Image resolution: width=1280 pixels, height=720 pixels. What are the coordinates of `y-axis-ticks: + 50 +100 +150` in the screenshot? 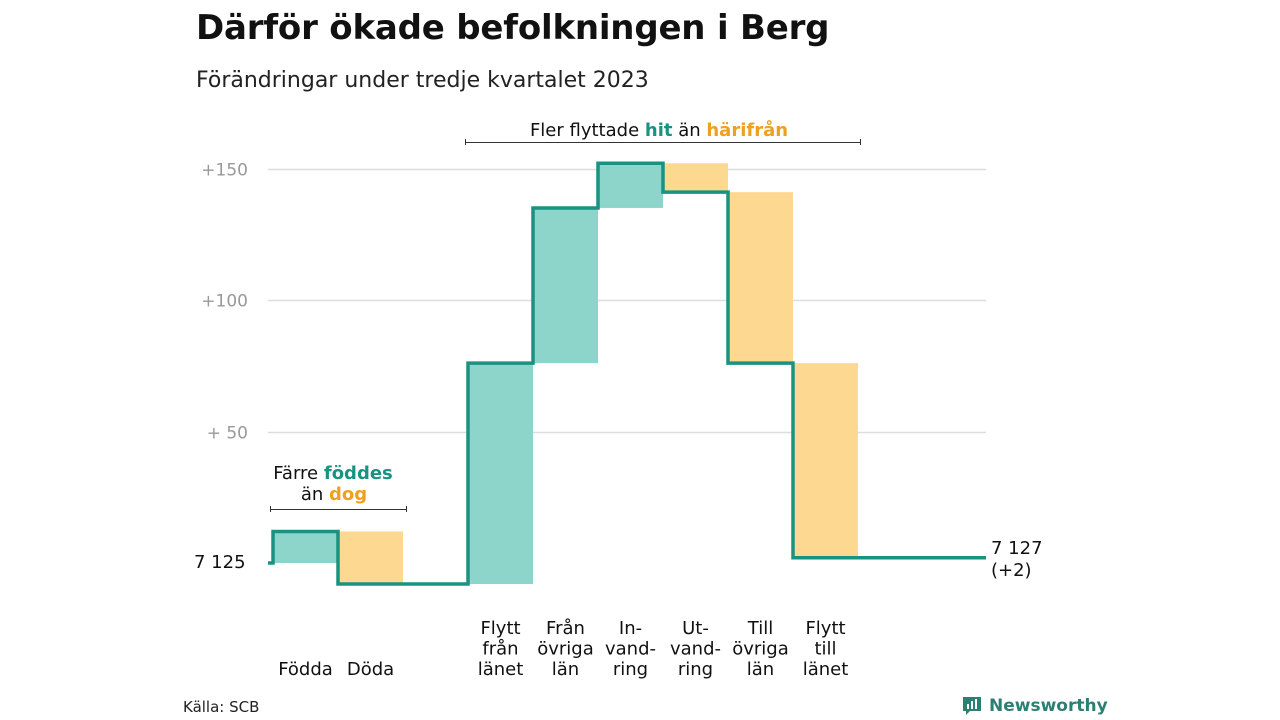 It's located at (224, 302).